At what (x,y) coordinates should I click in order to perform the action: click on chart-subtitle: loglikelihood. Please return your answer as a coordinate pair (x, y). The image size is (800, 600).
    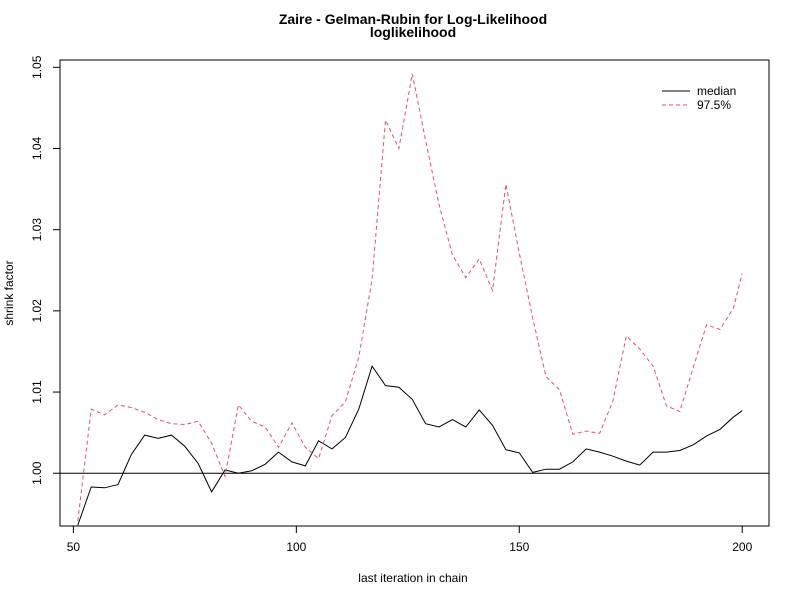
    Looking at the image, I should click on (413, 32).